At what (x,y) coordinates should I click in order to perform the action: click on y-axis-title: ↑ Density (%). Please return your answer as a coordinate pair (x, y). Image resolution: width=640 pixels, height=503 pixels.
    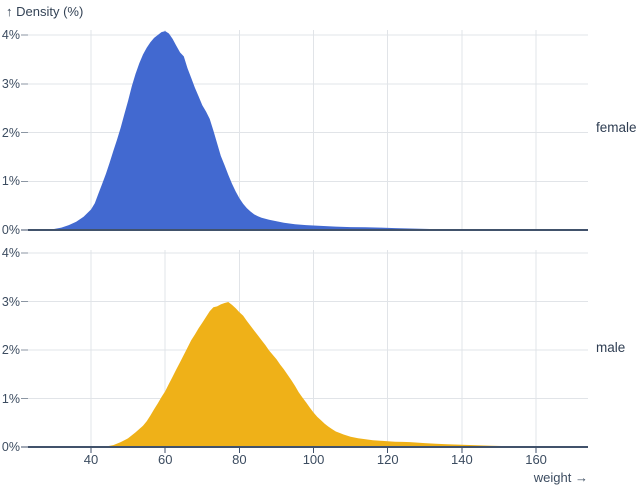
    Looking at the image, I should click on (45, 11).